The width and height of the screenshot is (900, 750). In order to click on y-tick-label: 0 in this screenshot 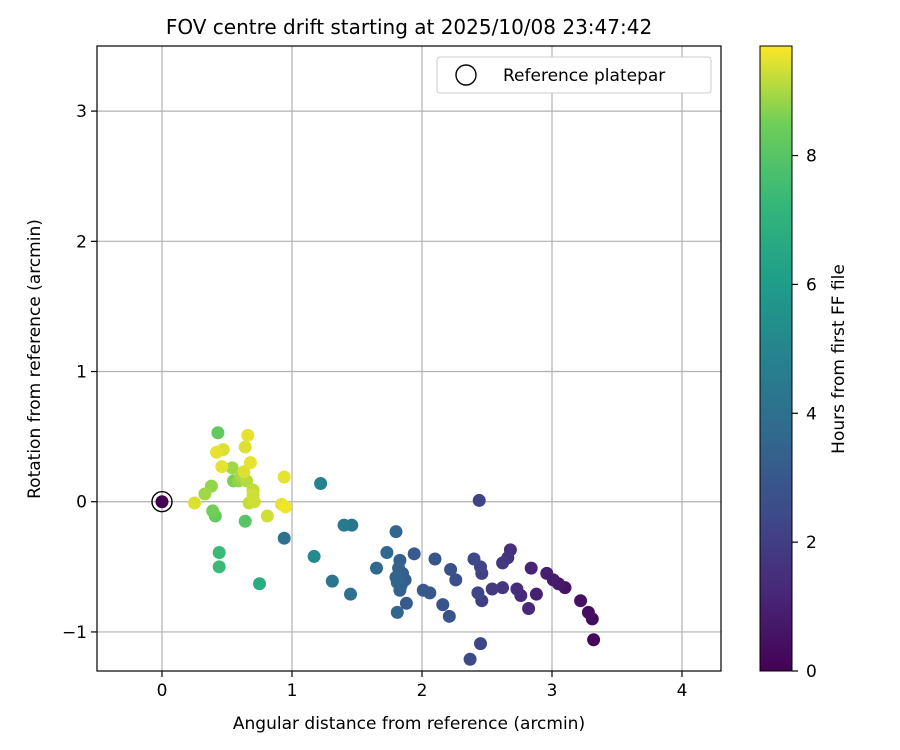, I will do `click(81, 503)`.